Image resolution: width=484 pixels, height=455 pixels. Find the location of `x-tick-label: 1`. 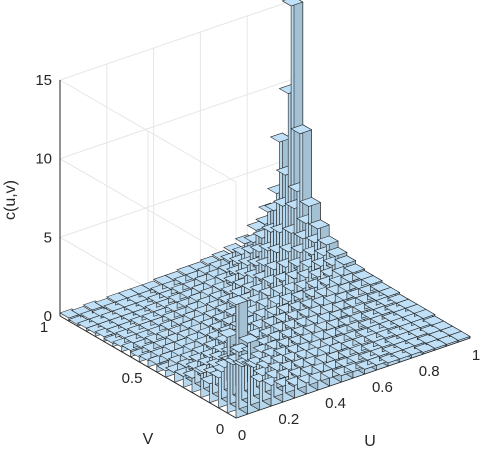

x-tick-label: 1 is located at coordinates (476, 355).